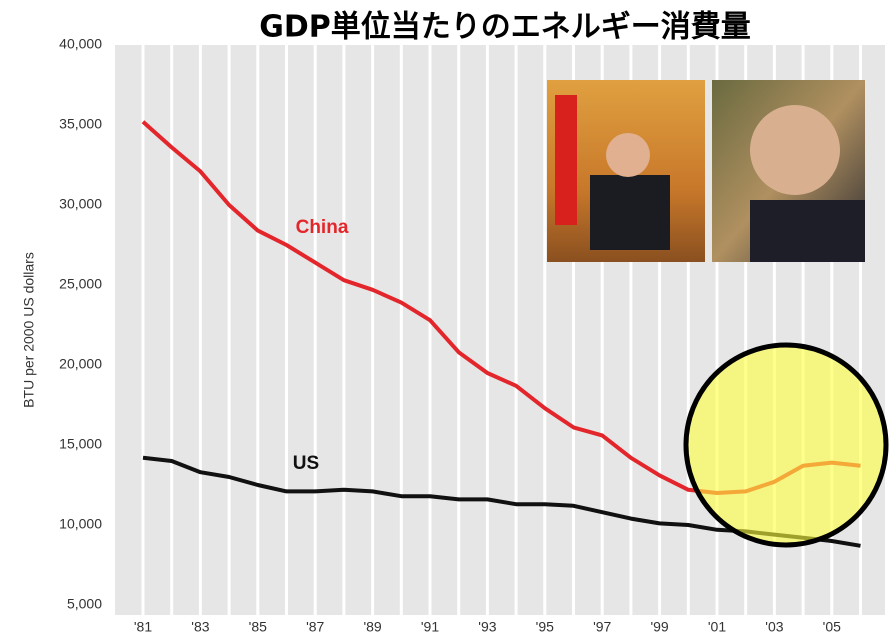 This screenshot has height=638, width=890. I want to click on y-tick-label: 25,000, so click(80, 284).